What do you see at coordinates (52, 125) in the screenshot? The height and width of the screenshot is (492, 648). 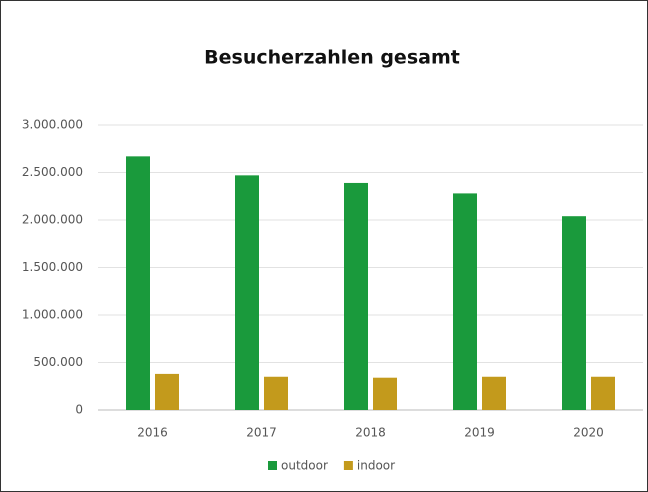 I see `y-tick-label: 3.000.000` at bounding box center [52, 125].